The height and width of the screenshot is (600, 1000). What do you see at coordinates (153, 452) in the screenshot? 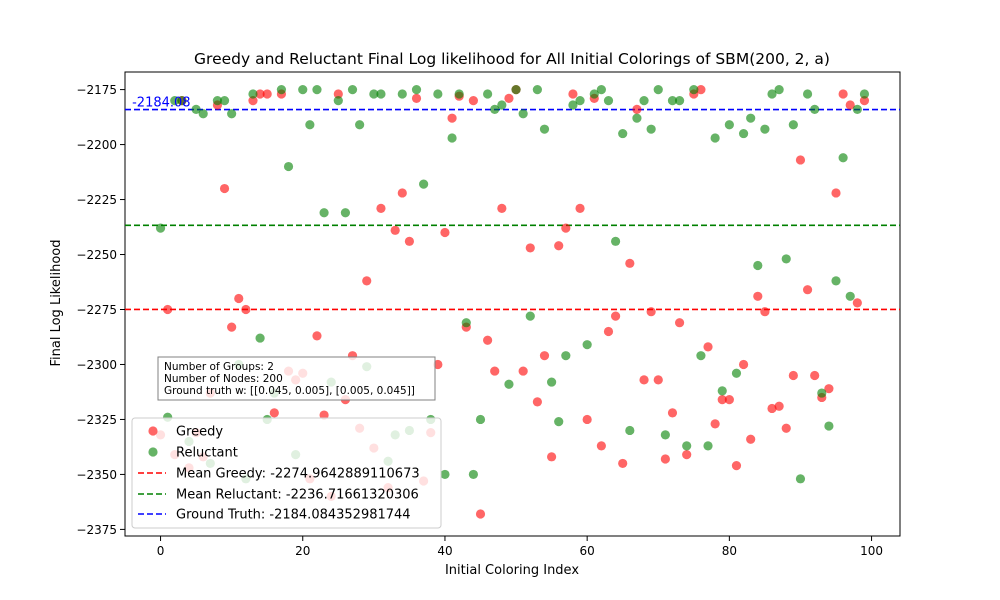
I see `legend-marker-reluctant` at bounding box center [153, 452].